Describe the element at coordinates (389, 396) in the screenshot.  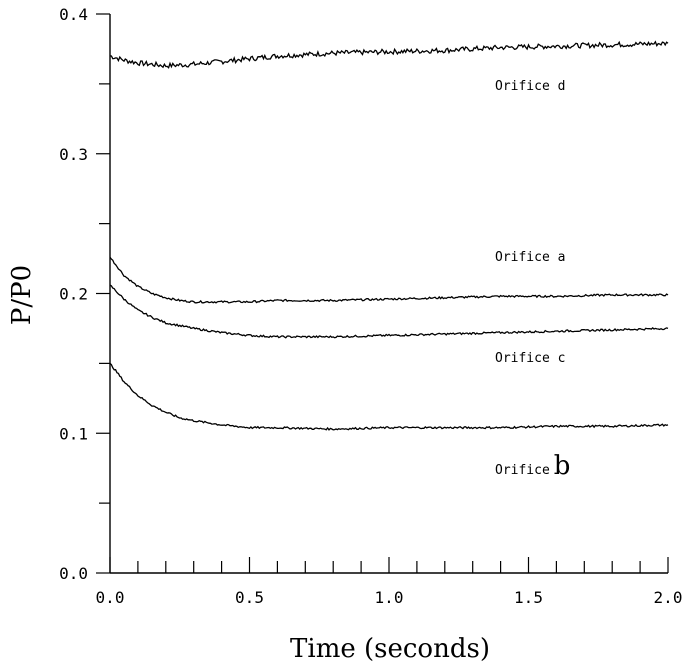
I see `series-line-orifice-b` at that location.